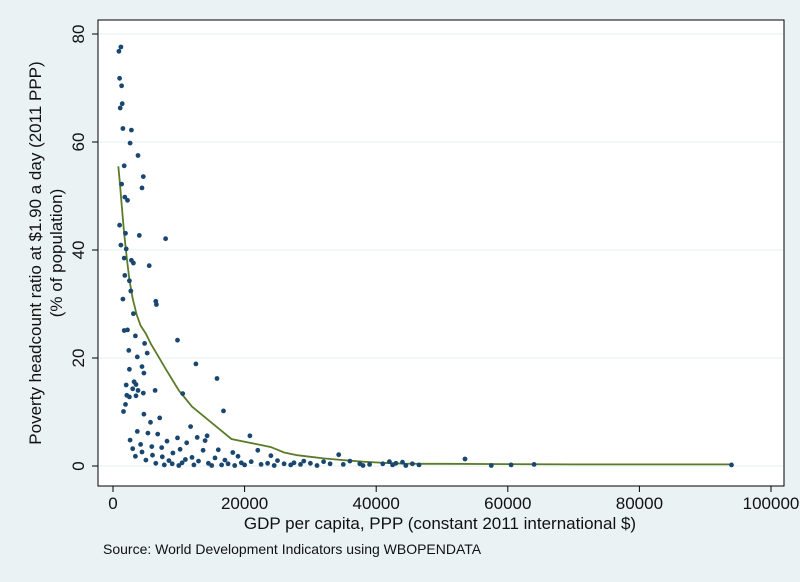 This screenshot has height=582, width=800. Describe the element at coordinates (771, 503) in the screenshot. I see `x-tick-label: 100000` at that location.